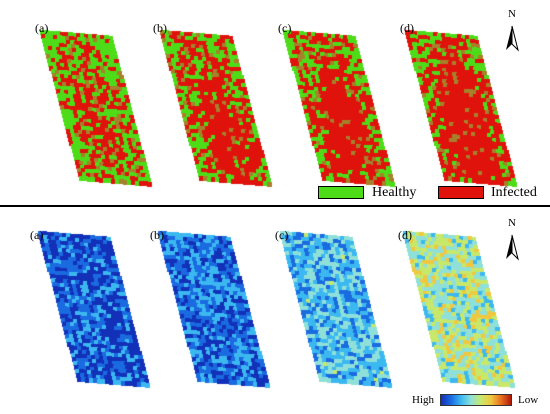  I want to click on legend-swatch-infected, so click(461, 192).